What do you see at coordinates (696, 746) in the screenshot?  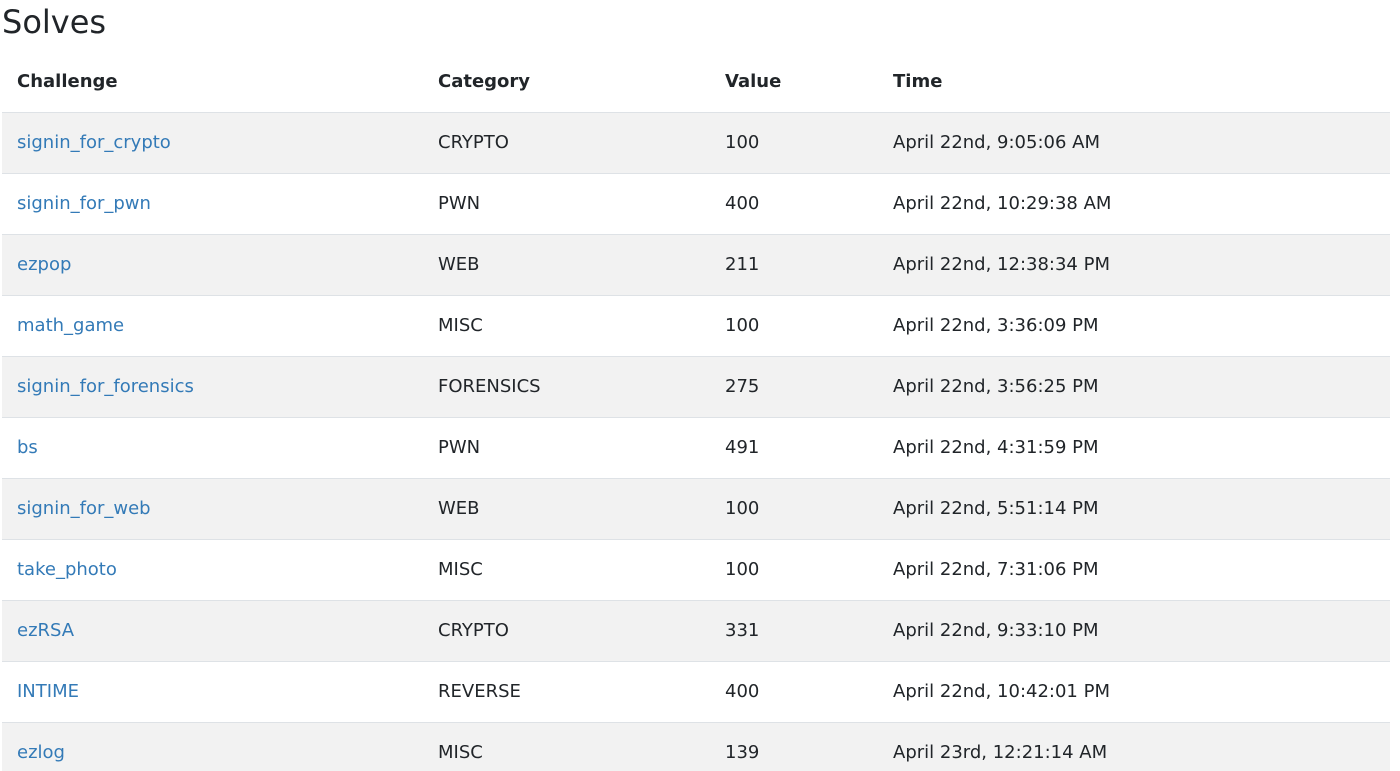 I see `table-row: ezlog MISC 139 April 23rd, 12:21:14 AM` at bounding box center [696, 746].